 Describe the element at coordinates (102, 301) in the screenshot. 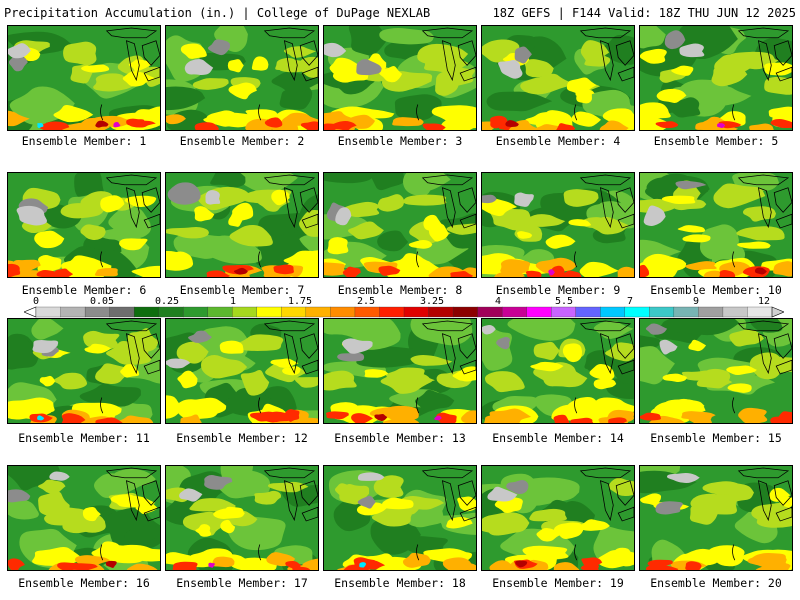

I see `colorbar-tick-label: 0.05` at that location.